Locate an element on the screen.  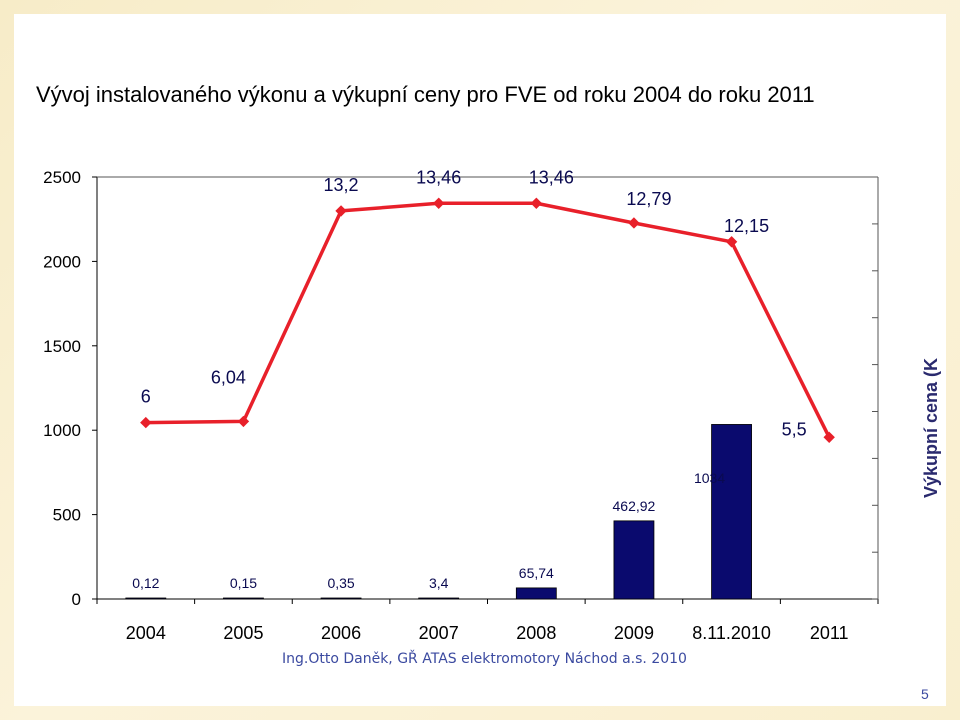
price-data-label: 13,2 is located at coordinates (341, 185).